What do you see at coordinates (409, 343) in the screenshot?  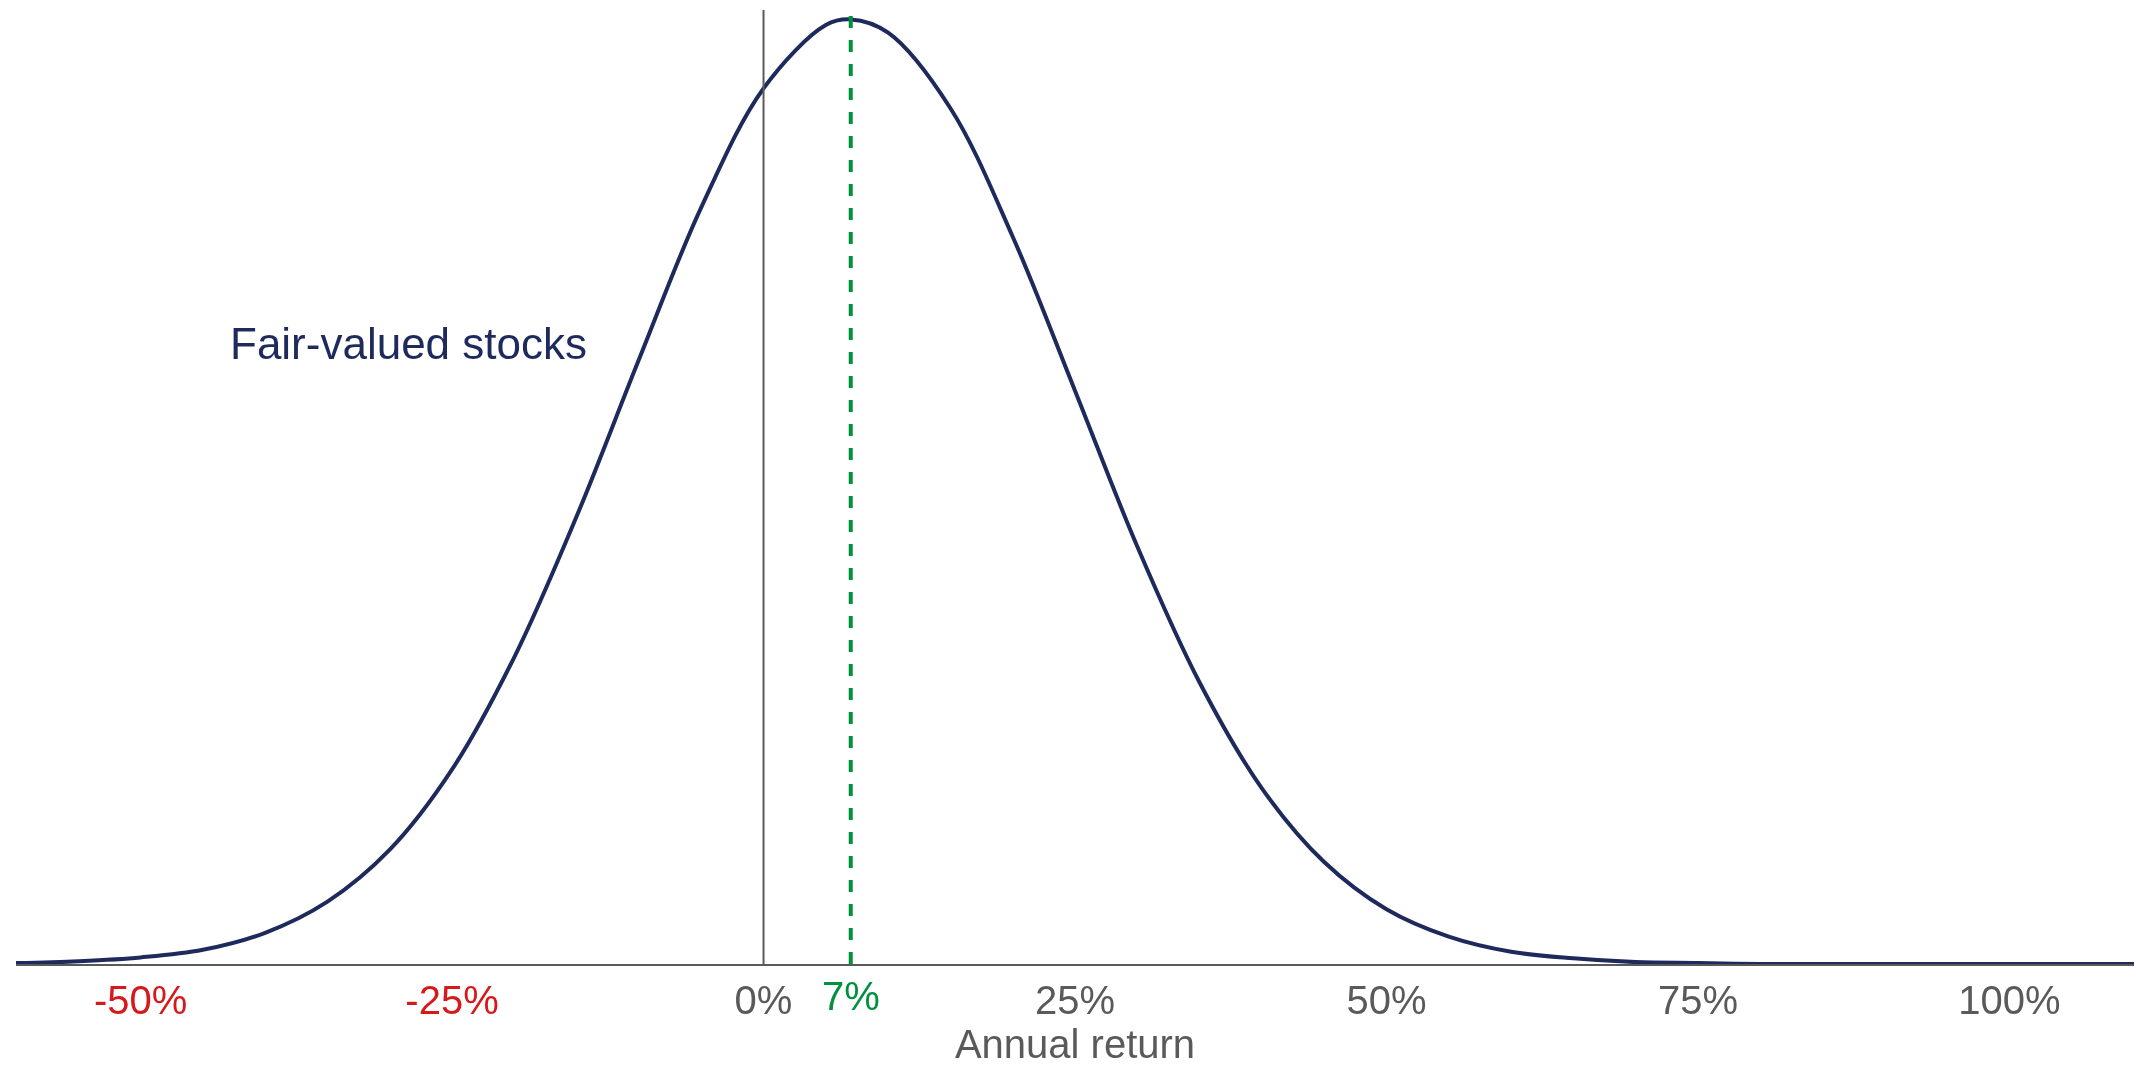 I see `series-label: Fair-valued stocks` at bounding box center [409, 343].